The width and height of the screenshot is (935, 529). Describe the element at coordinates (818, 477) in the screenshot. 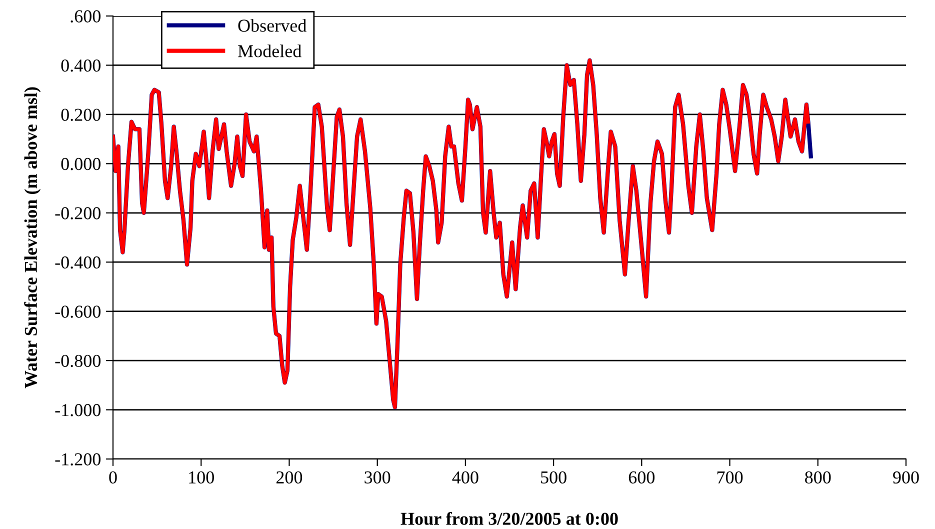

I see `x-tick-label: 800` at that location.